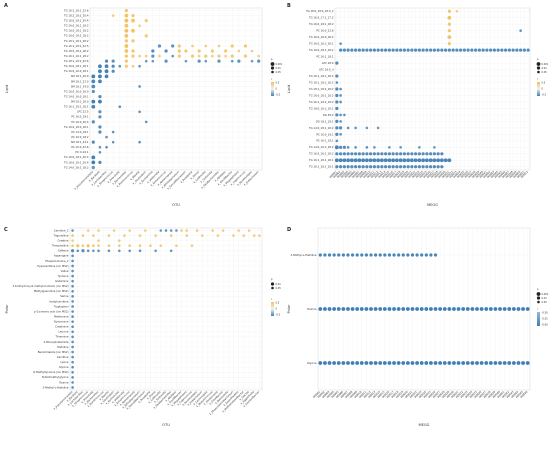  I want to click on y-tick-label: DG 18:1_18:1, so click(325, 121).